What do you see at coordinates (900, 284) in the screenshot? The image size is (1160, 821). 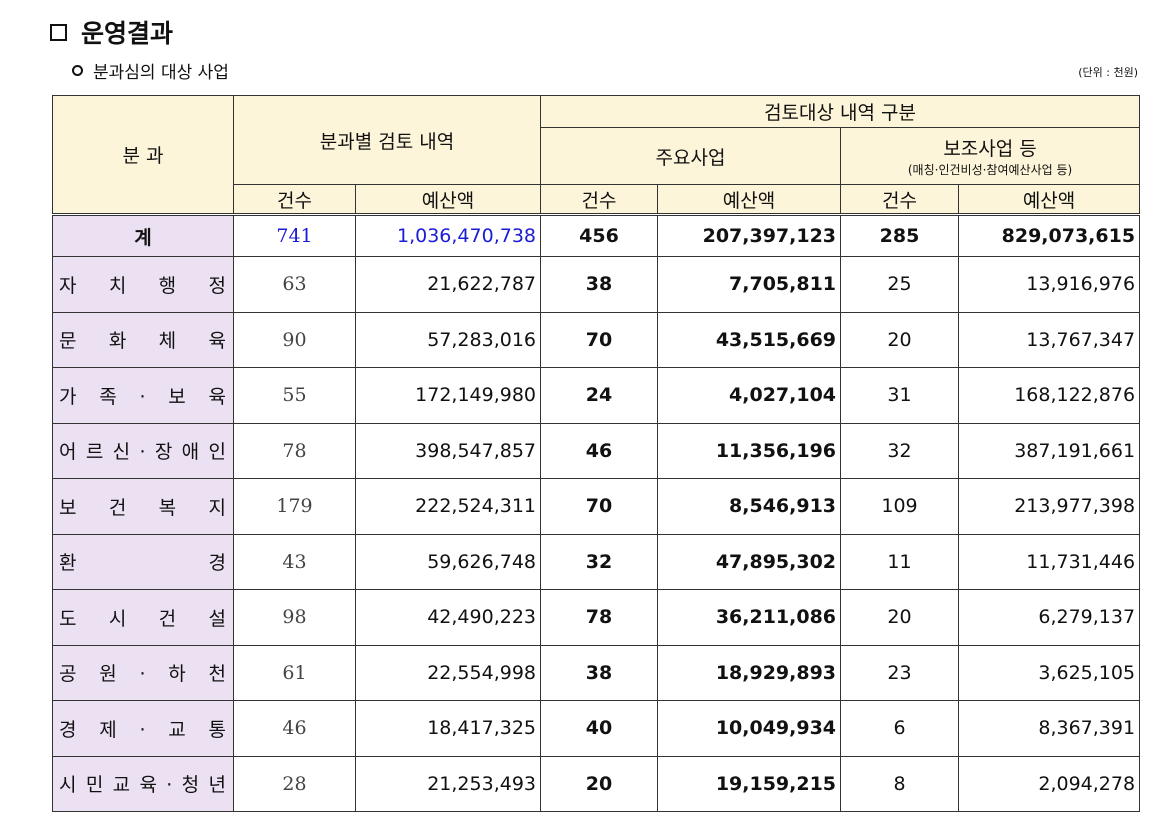 I see `data-cell: 25` at bounding box center [900, 284].